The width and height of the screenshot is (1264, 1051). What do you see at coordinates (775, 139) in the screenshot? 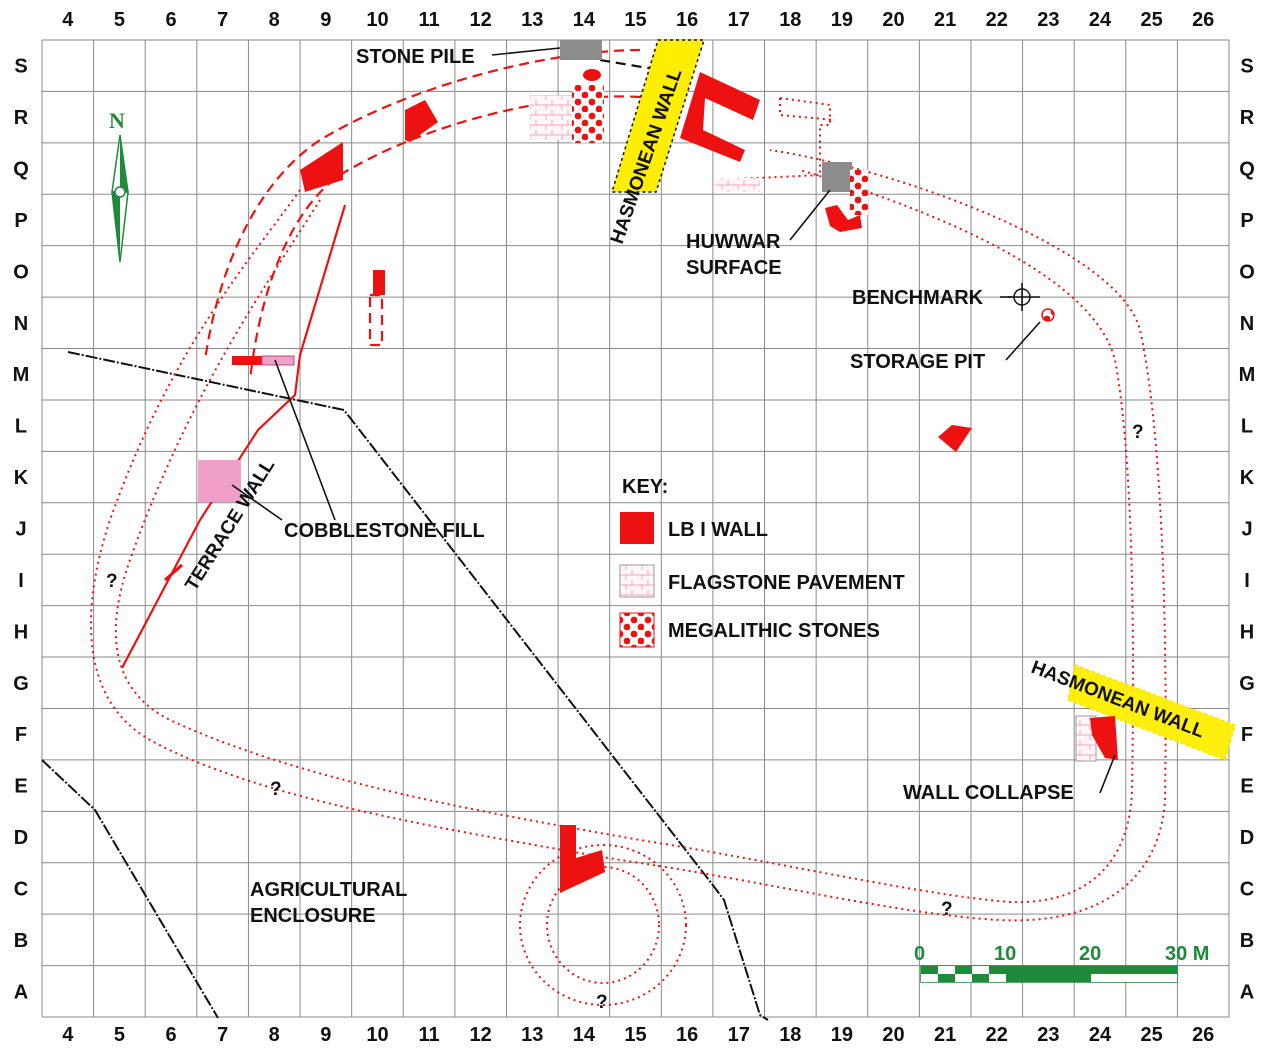
I see `huwwar-dotted-outline` at bounding box center [775, 139].